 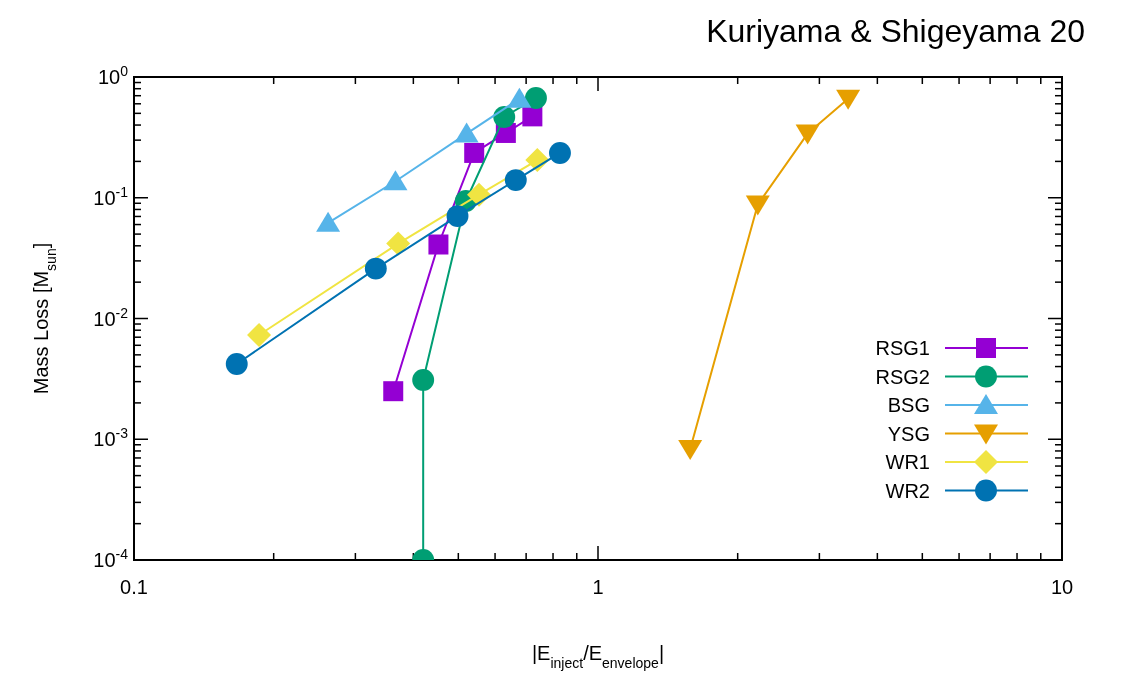 I want to click on y-tick-label: 10$^{-1}$, so click(x=111, y=196).